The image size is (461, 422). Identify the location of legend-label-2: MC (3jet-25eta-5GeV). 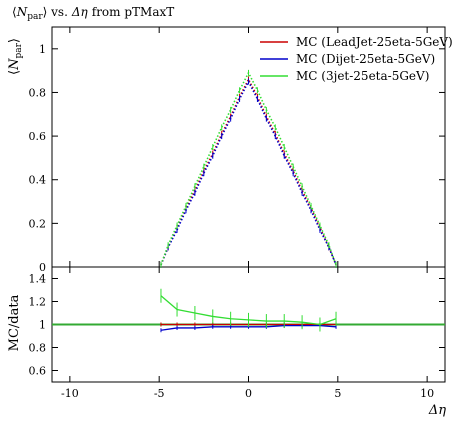
(362, 76).